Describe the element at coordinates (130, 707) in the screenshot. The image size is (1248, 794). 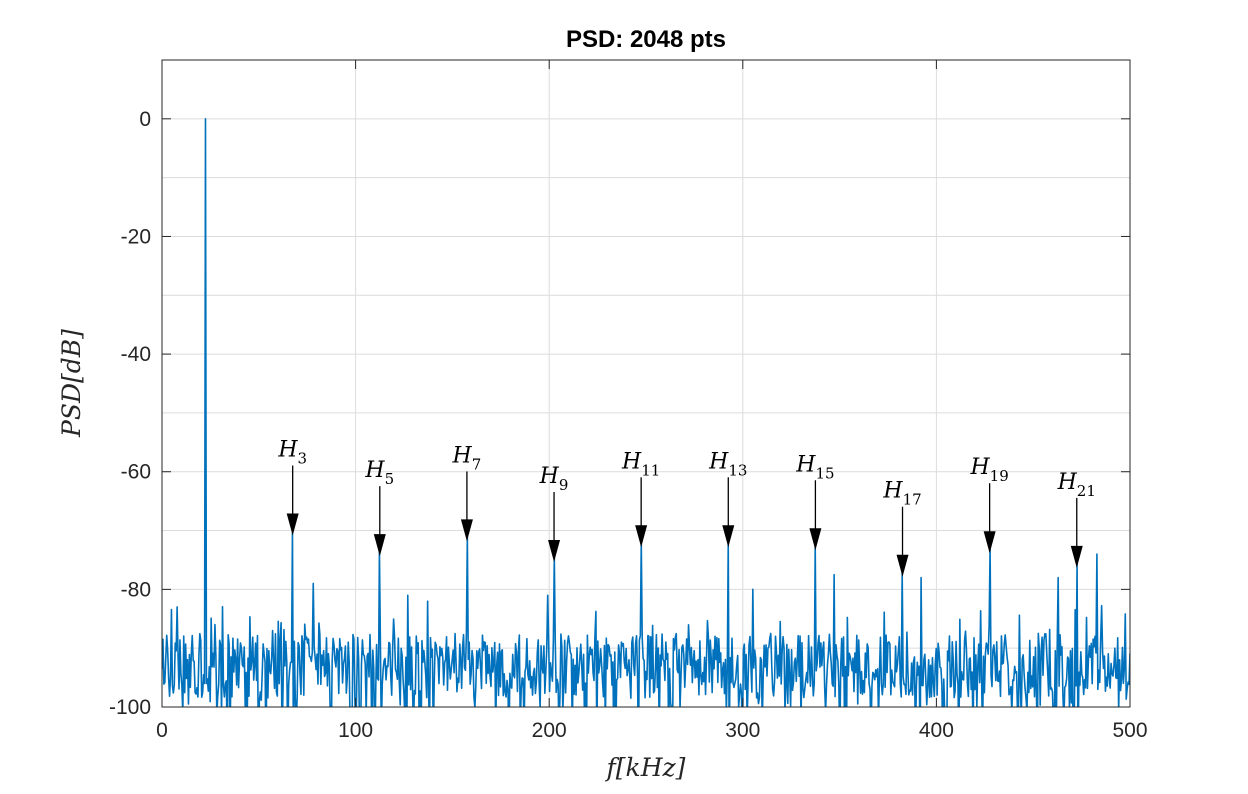
I see `y-tick-label: -100` at that location.